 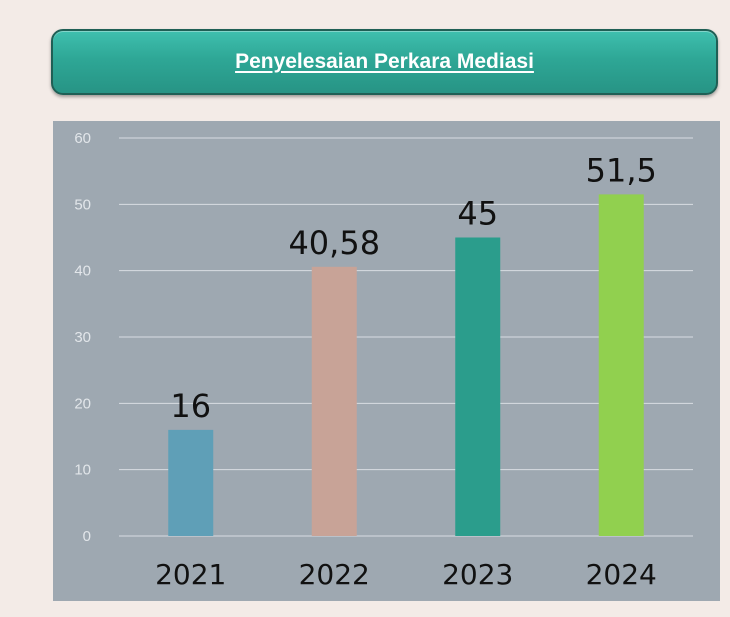 I want to click on x-category-label: 2023, so click(x=477, y=574).